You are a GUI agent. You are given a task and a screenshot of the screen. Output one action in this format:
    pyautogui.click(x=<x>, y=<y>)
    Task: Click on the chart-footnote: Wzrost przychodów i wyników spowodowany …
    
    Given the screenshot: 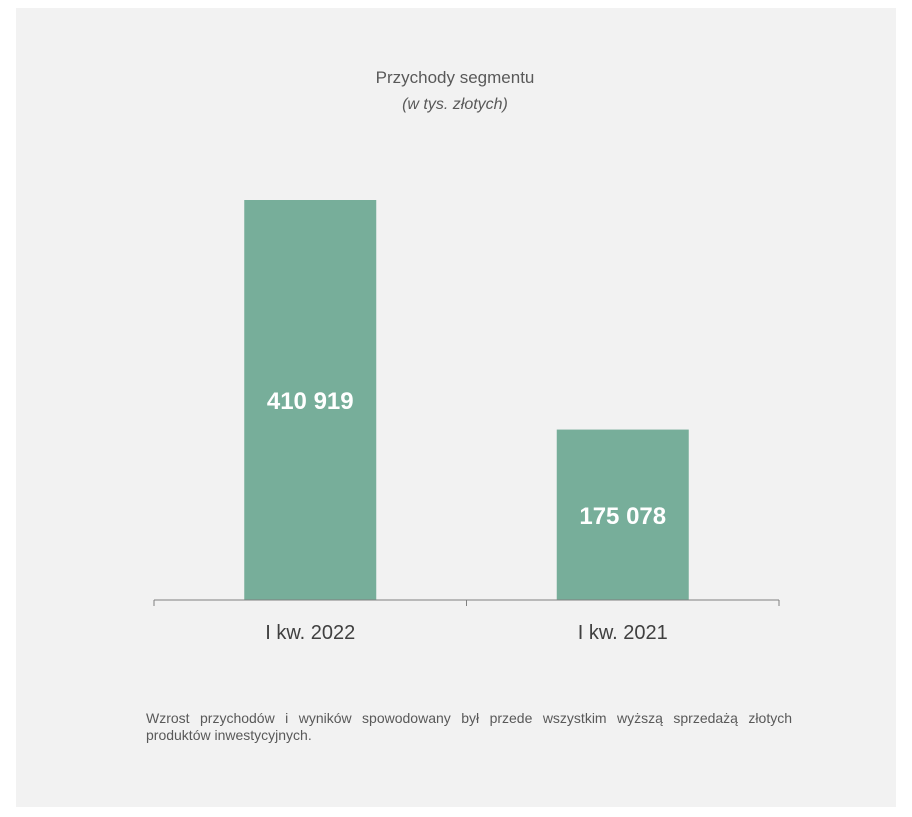 What is the action you would take?
    pyautogui.click(x=469, y=726)
    